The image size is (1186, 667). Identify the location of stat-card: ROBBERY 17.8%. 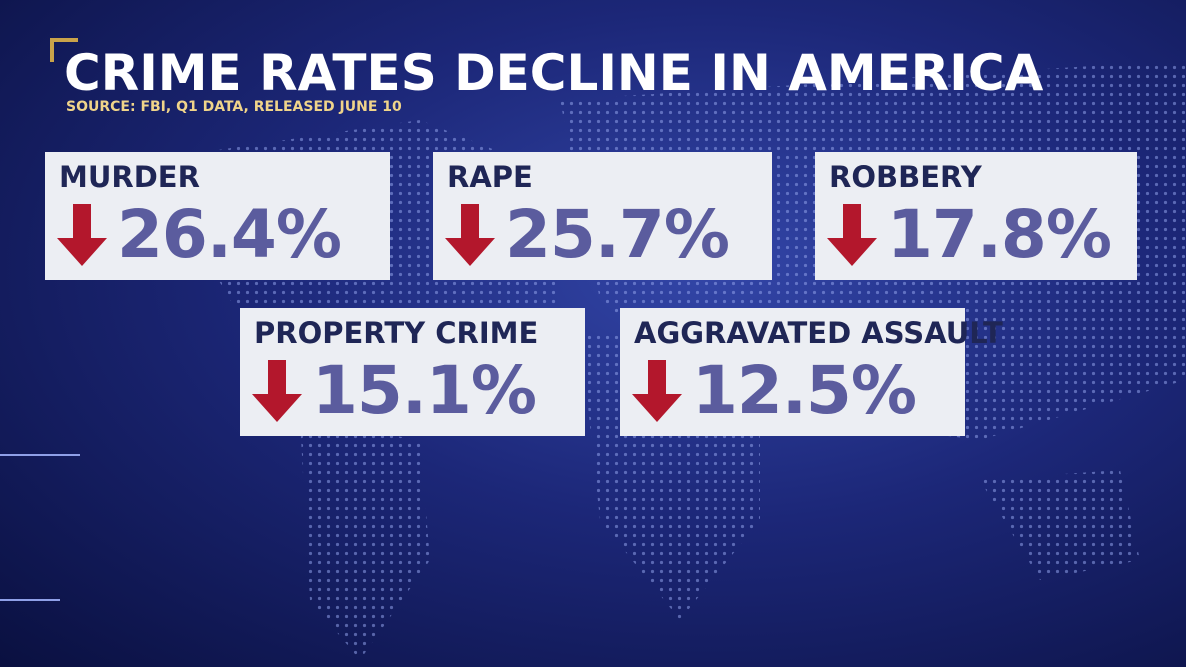
(976, 216).